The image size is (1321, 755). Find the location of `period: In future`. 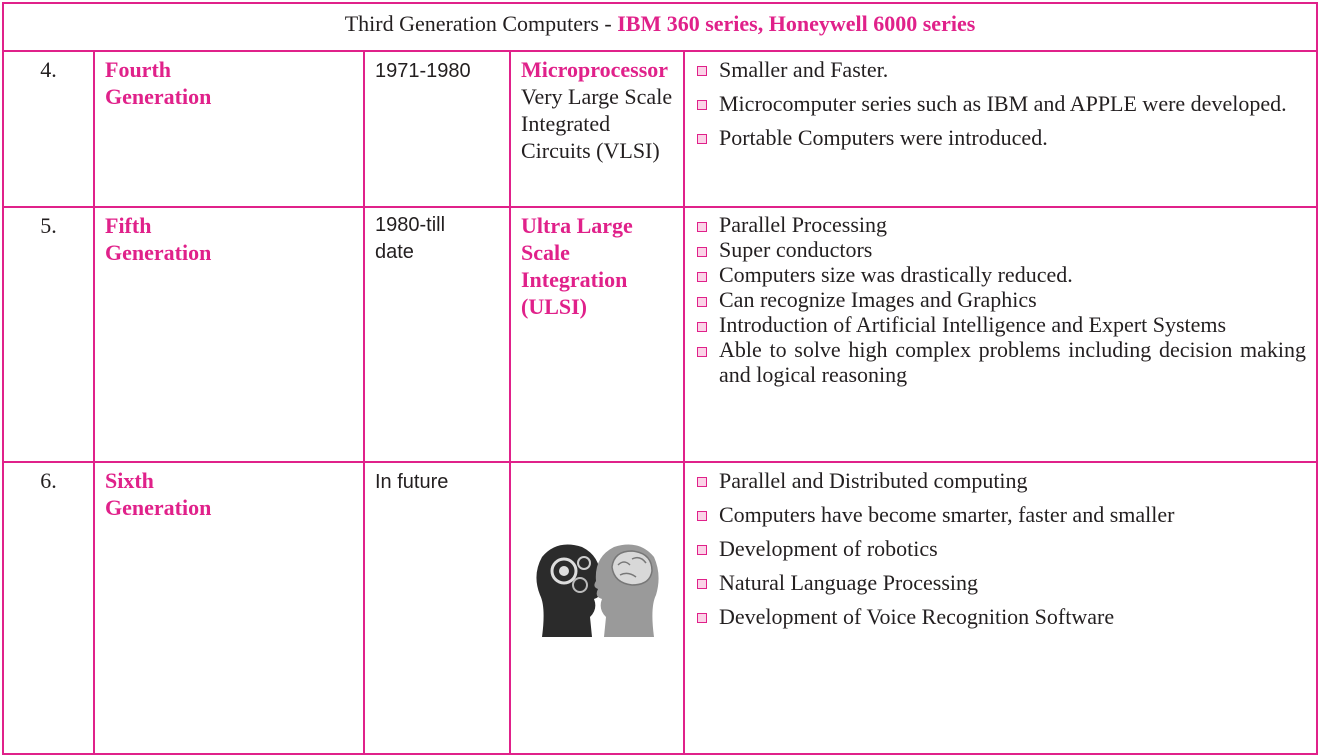

period: In future is located at coordinates (412, 482).